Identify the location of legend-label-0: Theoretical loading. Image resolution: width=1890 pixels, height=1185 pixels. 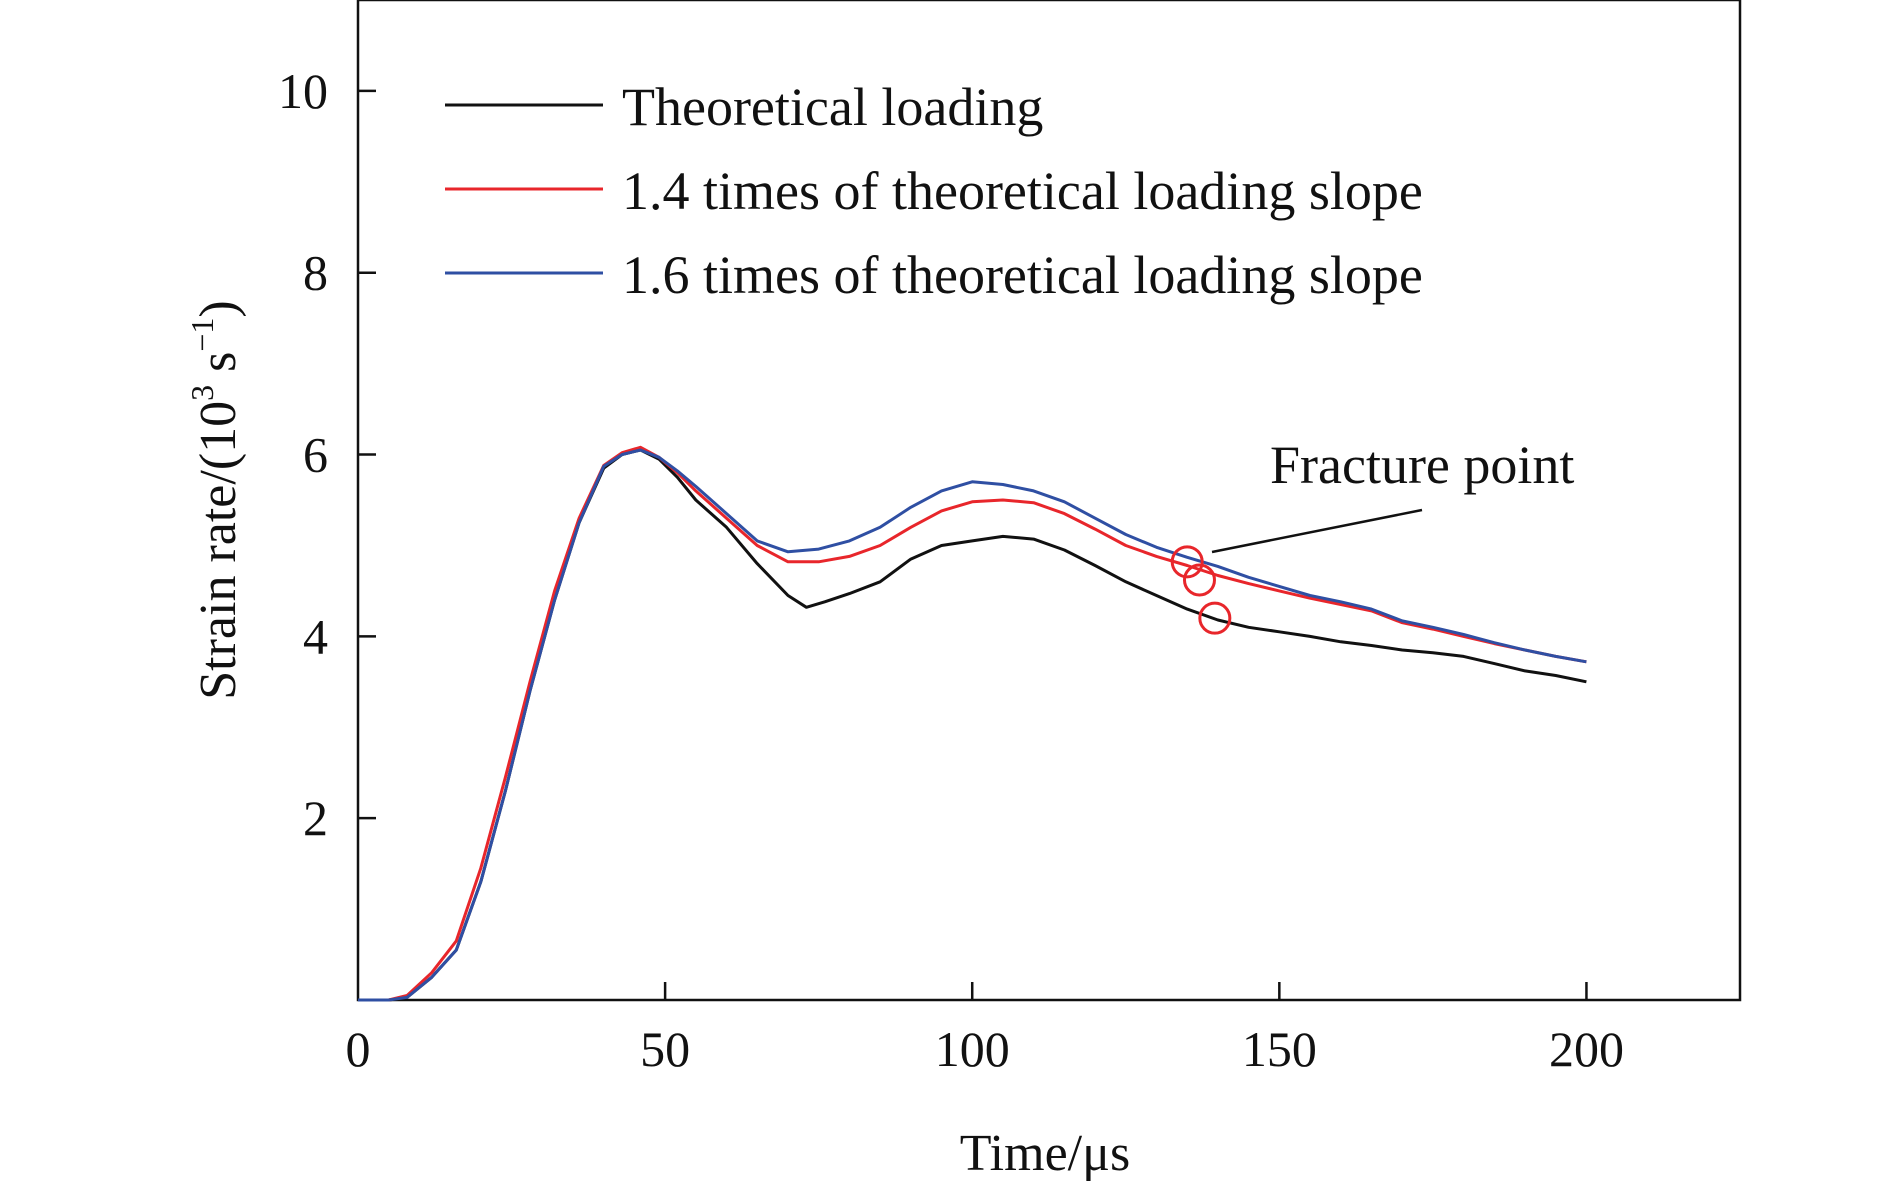
(832, 107).